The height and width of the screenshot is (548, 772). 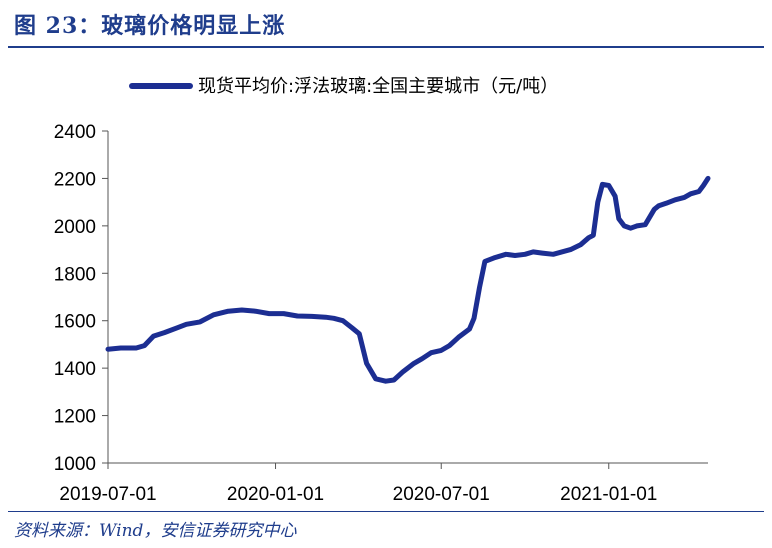 I want to click on x-axis: 2019-07-01 2020-01-01 2020-07-01 2021-01-01, so click(x=383, y=483).